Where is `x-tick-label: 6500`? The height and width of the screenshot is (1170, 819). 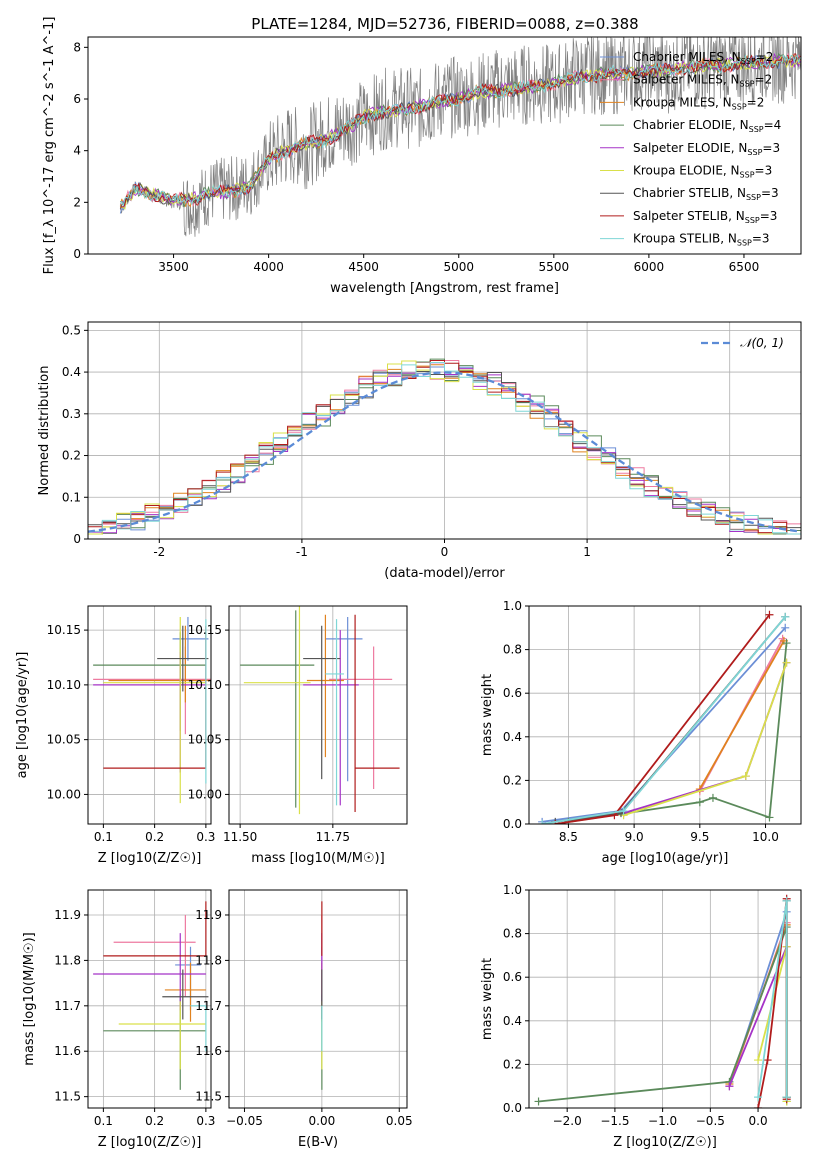
x-tick-label: 6500 is located at coordinates (744, 267).